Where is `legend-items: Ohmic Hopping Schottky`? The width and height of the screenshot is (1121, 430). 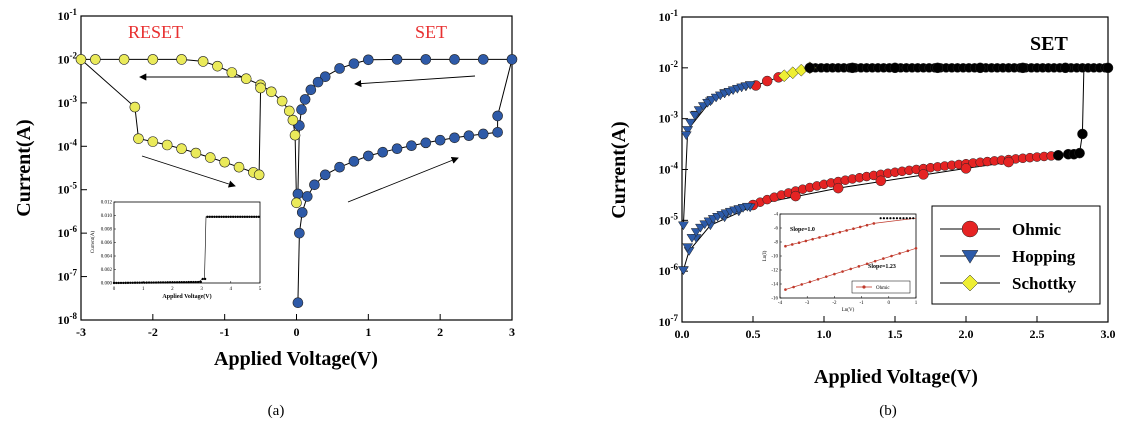 legend-items: Ohmic Hopping Schottky is located at coordinates (1008, 256).